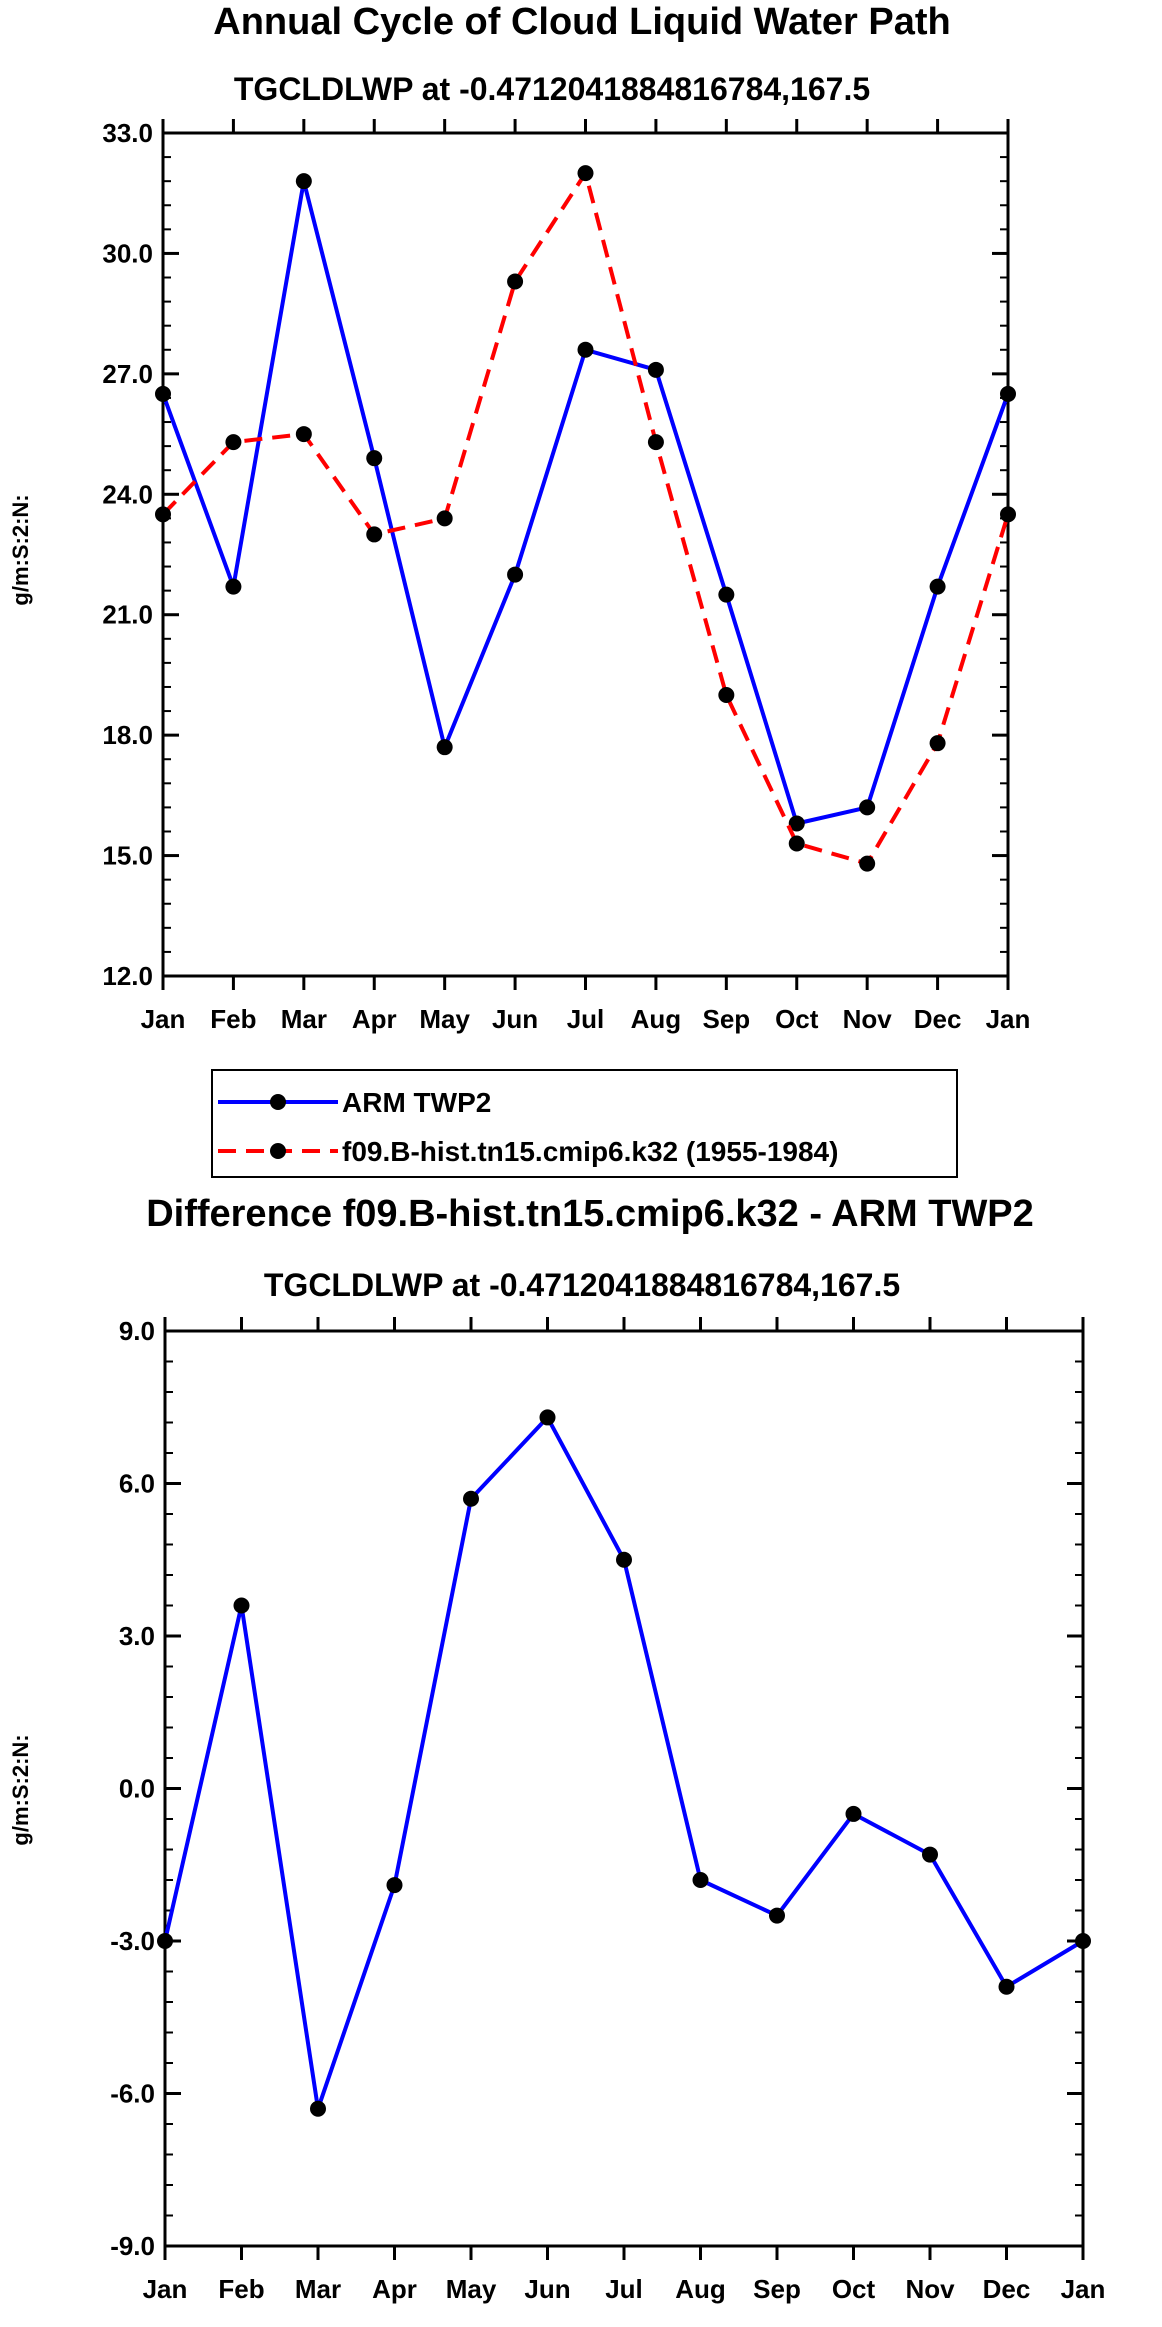 The height and width of the screenshot is (2327, 1162). I want to click on y-tick-label: 3.0, so click(137, 1636).